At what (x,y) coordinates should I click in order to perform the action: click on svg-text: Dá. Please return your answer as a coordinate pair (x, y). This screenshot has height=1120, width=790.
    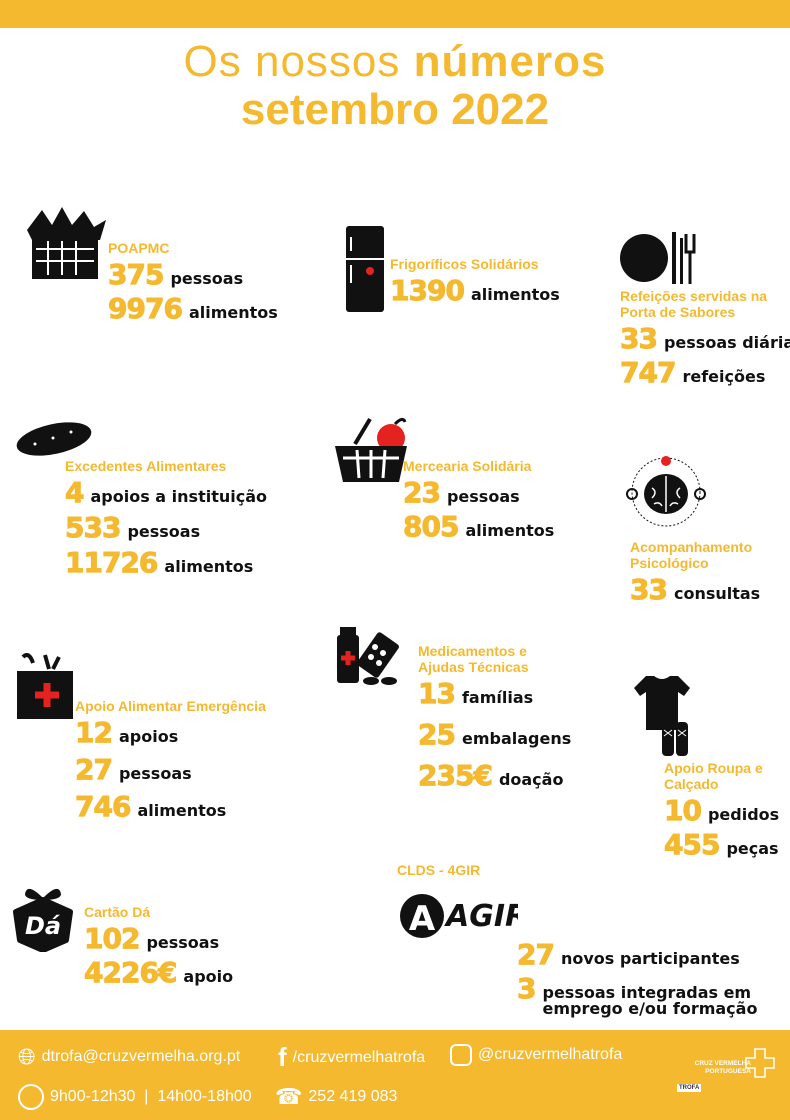
    Looking at the image, I should click on (43, 926).